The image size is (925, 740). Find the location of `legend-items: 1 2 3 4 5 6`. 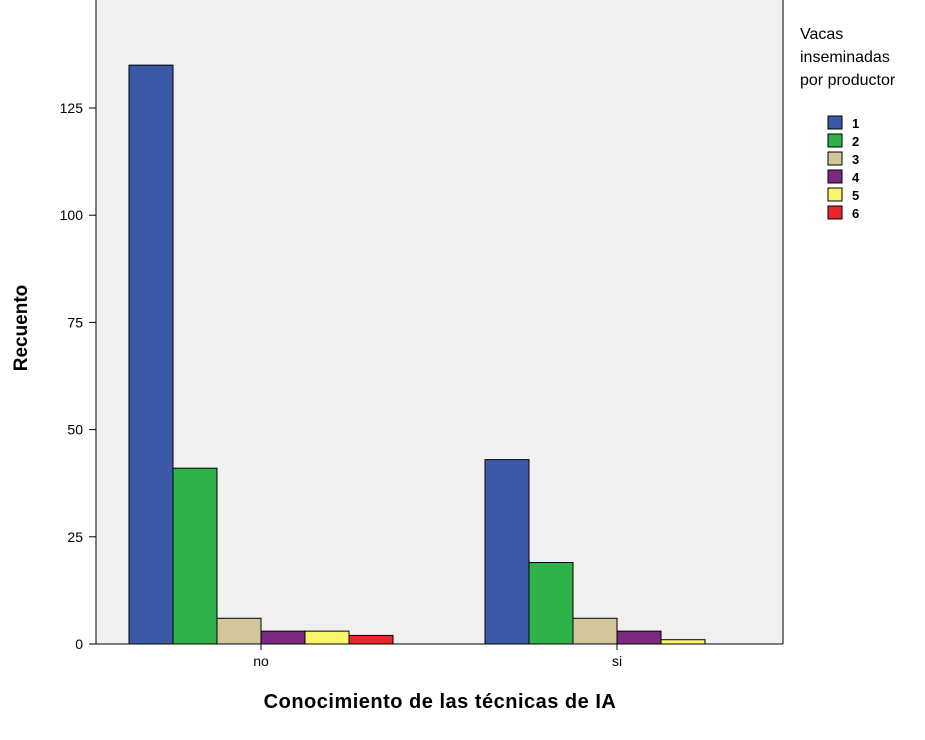

legend-items: 1 2 3 4 5 6 is located at coordinates (843, 168).